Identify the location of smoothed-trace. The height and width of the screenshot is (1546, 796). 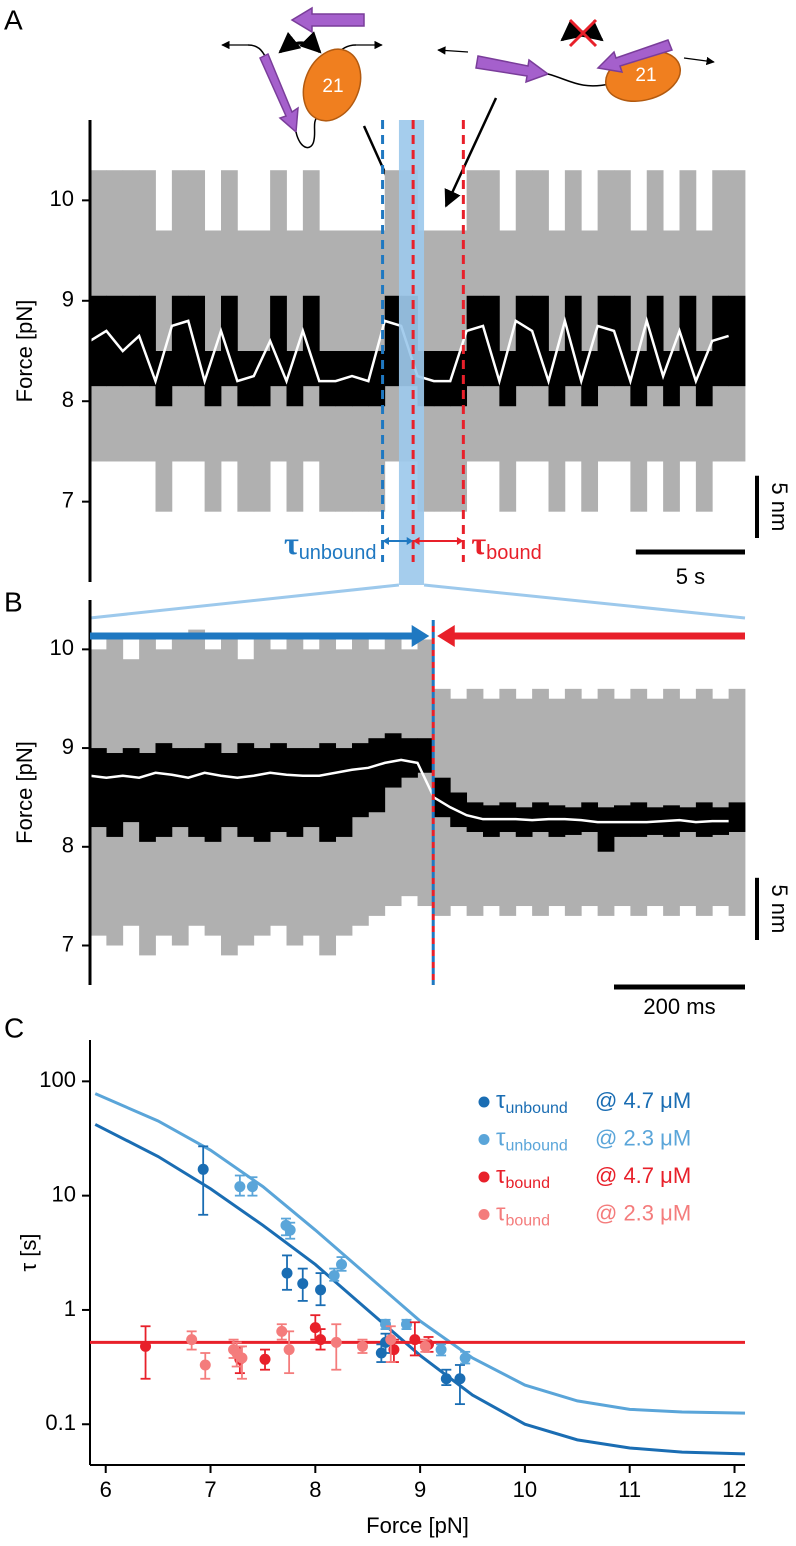
(409, 791).